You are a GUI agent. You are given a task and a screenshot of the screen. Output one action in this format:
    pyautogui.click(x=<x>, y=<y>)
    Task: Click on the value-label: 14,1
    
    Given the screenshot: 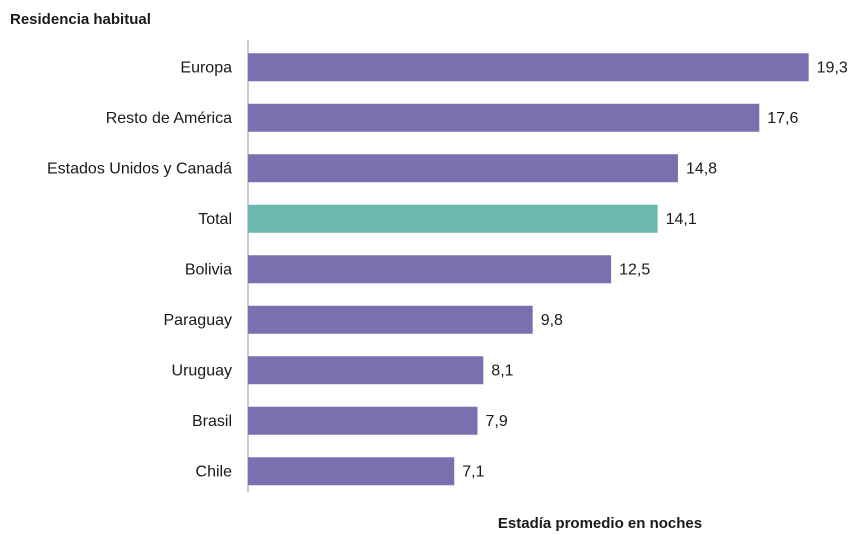 What is the action you would take?
    pyautogui.click(x=681, y=219)
    